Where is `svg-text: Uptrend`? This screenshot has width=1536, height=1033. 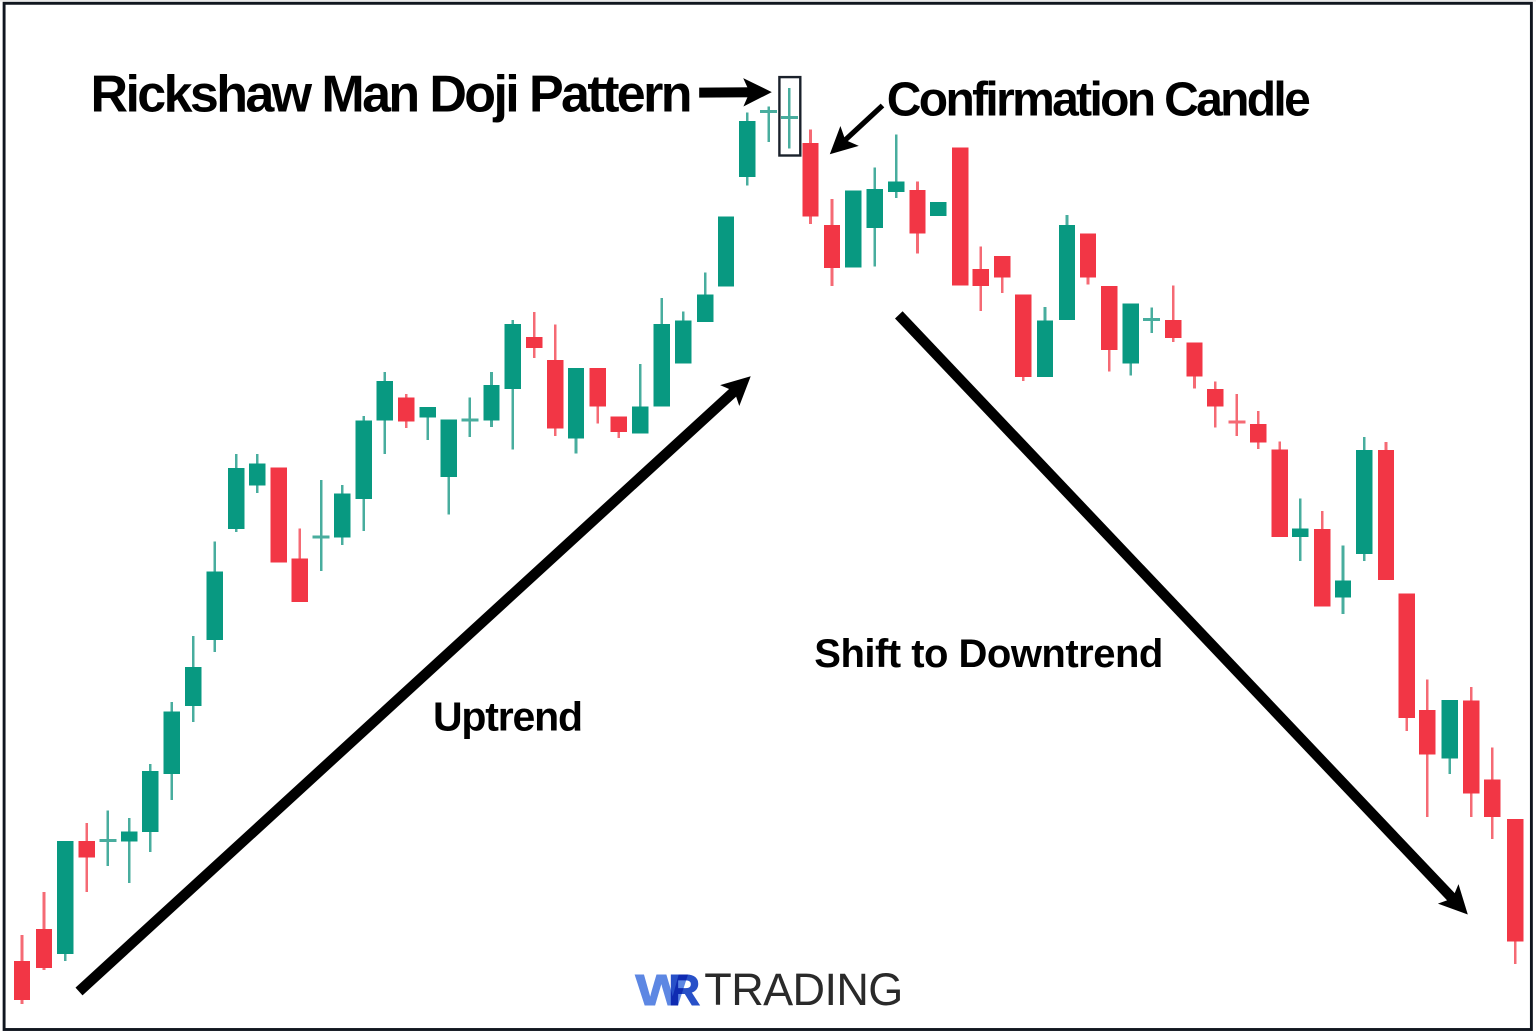
svg-text: Uptrend is located at coordinates (508, 716).